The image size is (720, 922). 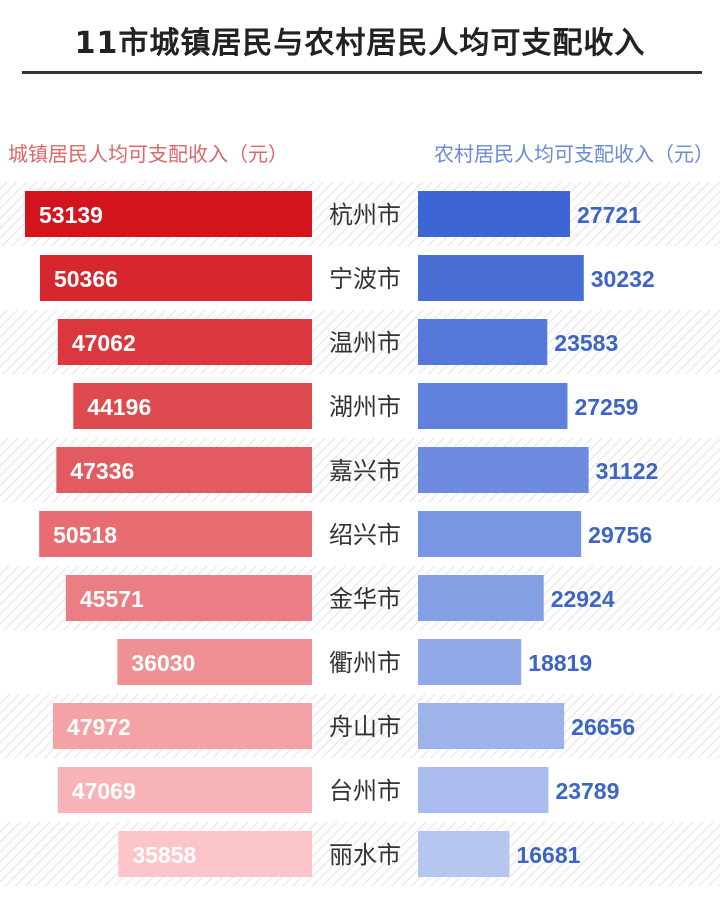 What do you see at coordinates (362, 72) in the screenshot?
I see `title-underline` at bounding box center [362, 72].